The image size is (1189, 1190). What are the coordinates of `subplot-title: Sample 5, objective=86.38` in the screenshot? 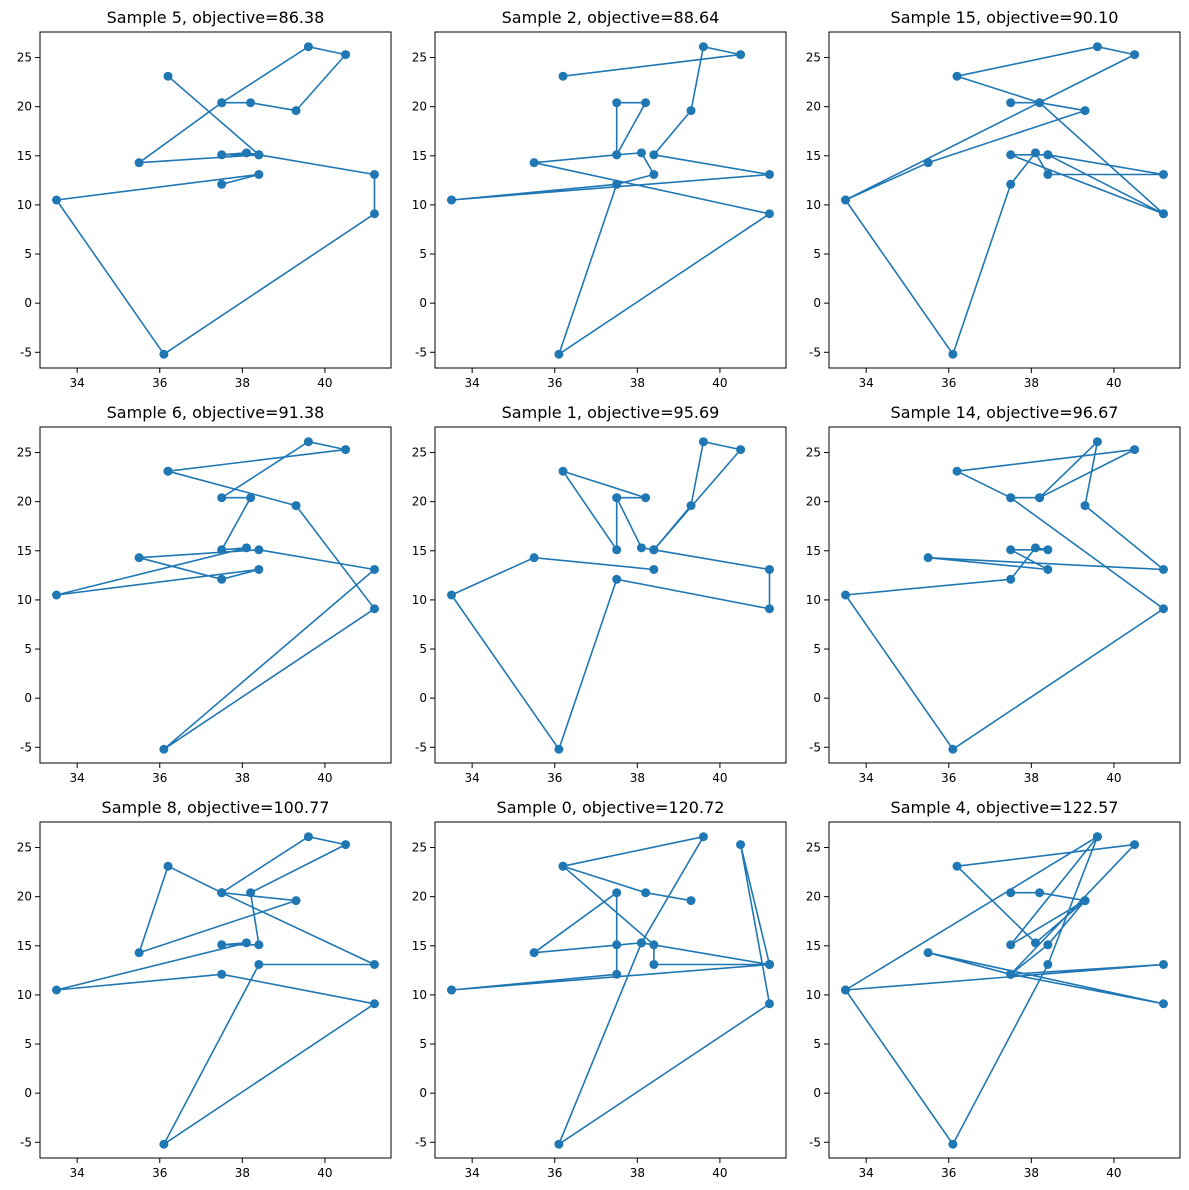 It's located at (216, 17).